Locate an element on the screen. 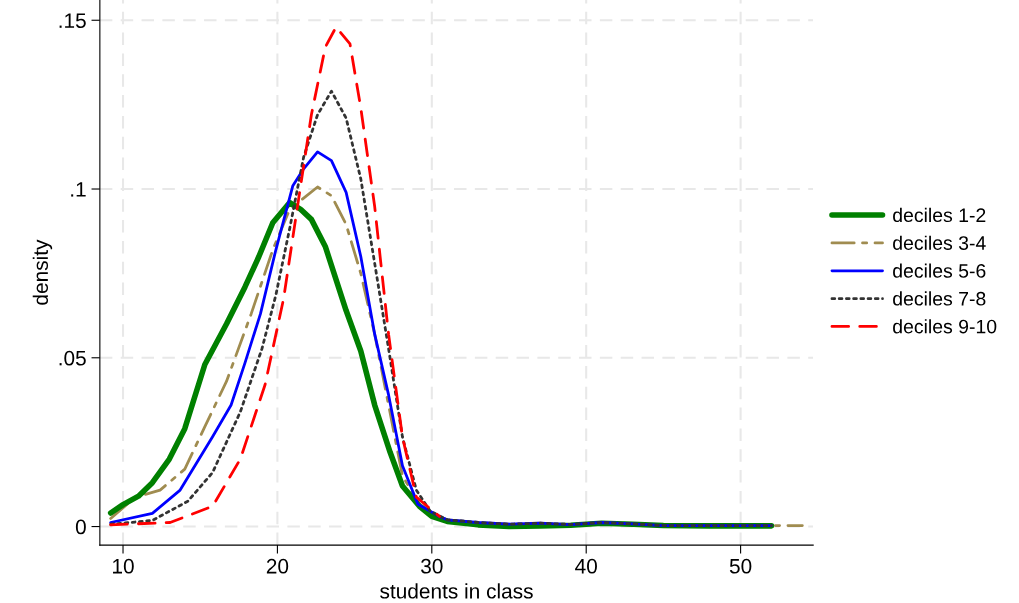 This screenshot has height=603, width=1019. y-tick-label: .15 is located at coordinates (72, 21).